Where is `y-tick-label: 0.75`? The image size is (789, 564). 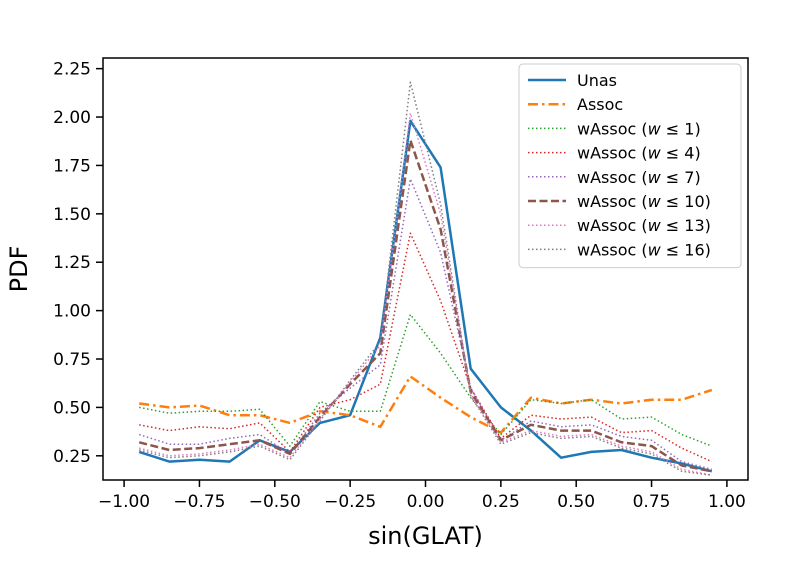
y-tick-label: 0.75 is located at coordinates (72, 360).